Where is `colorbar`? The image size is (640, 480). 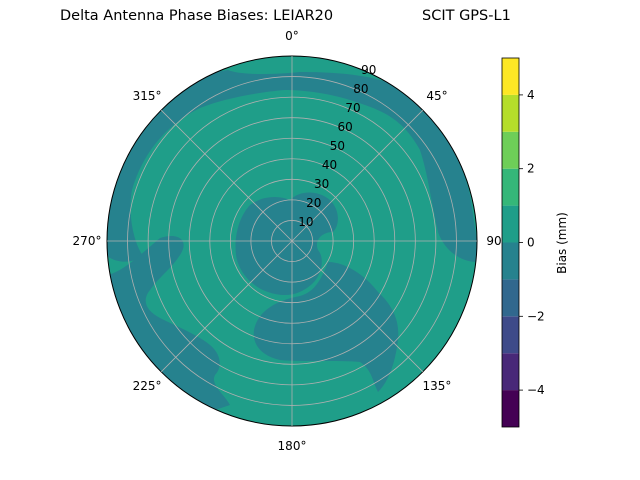 colorbar is located at coordinates (510, 242).